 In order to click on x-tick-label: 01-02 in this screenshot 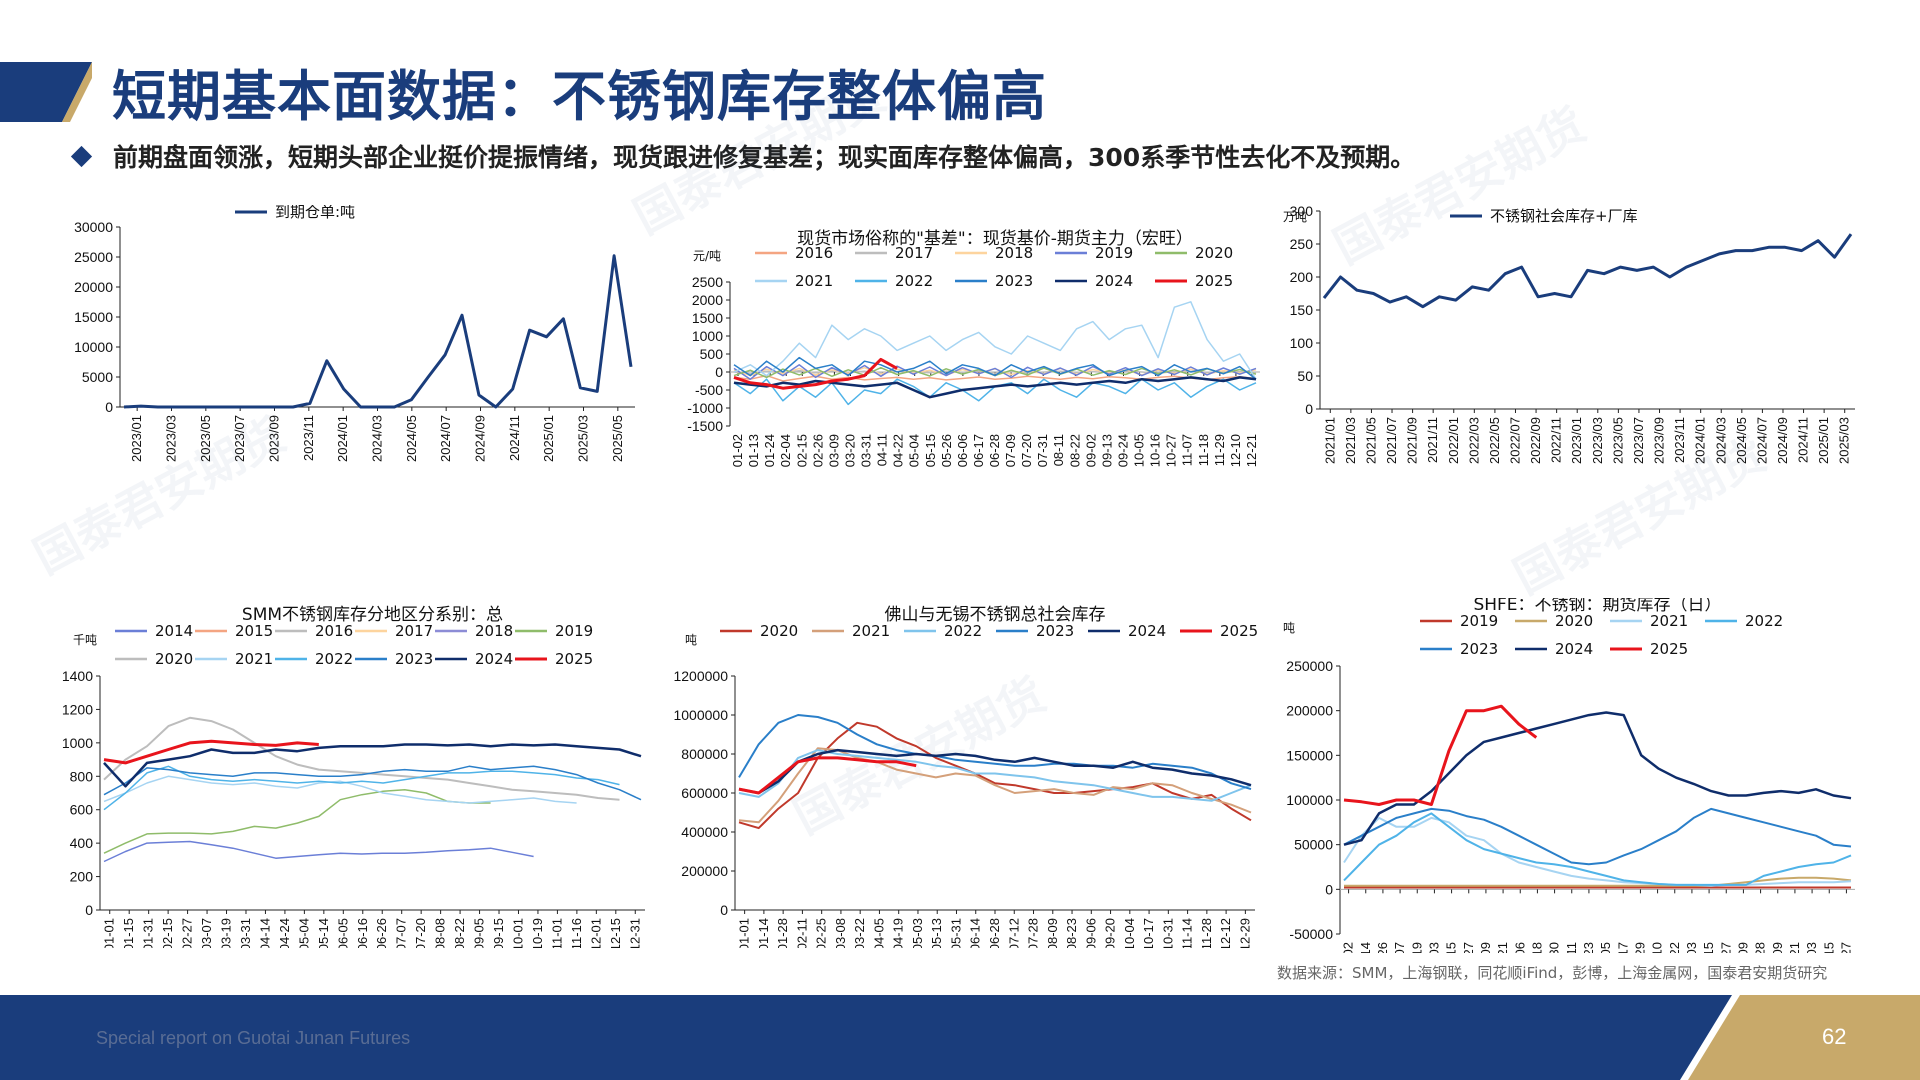, I will do `click(737, 450)`.